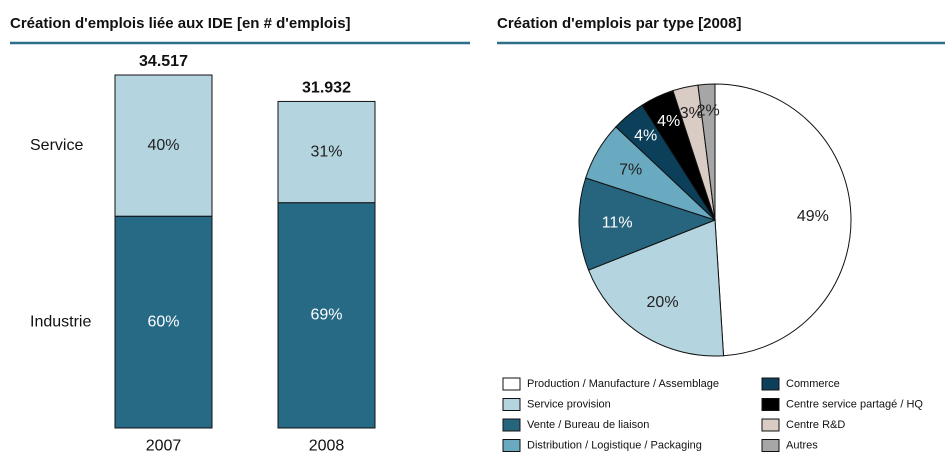  What do you see at coordinates (630, 169) in the screenshot?
I see `slice-label: 7%` at bounding box center [630, 169].